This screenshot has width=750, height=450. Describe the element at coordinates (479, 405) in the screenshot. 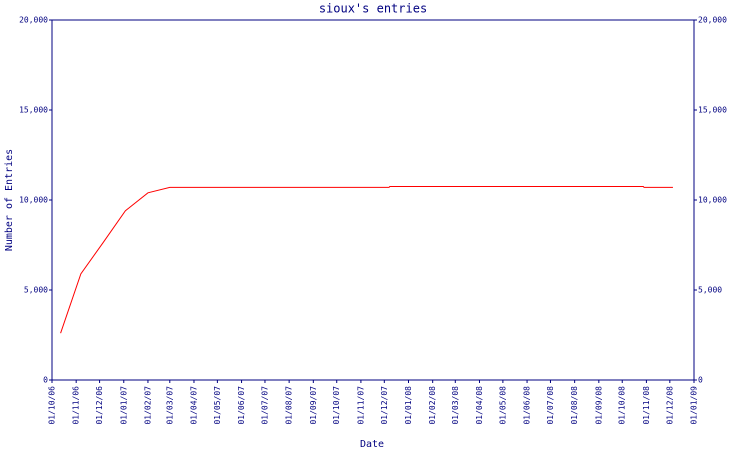

I see `x-tick-label: 01/04/08` at that location.